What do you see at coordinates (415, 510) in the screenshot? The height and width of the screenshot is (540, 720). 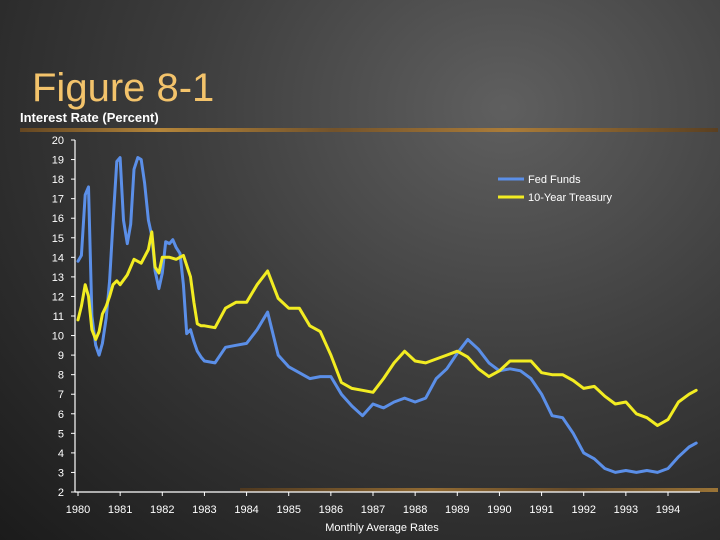 I see `x-tick-label: 1988` at bounding box center [415, 510].